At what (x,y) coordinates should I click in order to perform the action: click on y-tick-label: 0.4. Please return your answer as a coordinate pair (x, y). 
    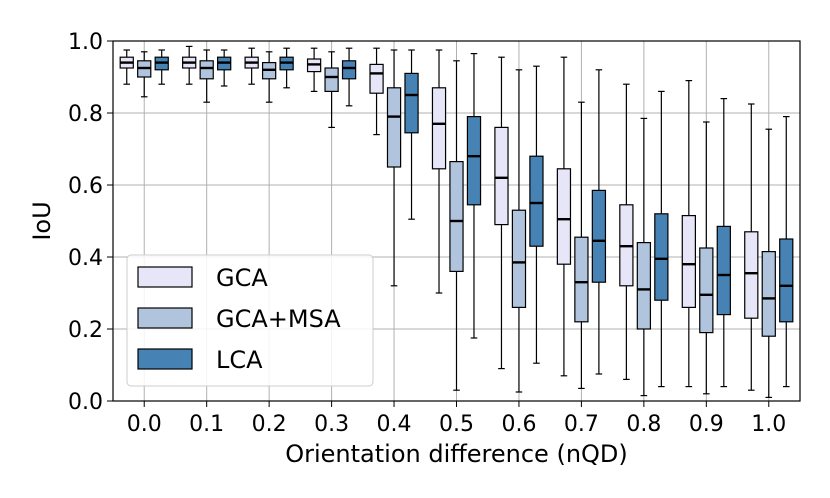
    Looking at the image, I should click on (85, 258).